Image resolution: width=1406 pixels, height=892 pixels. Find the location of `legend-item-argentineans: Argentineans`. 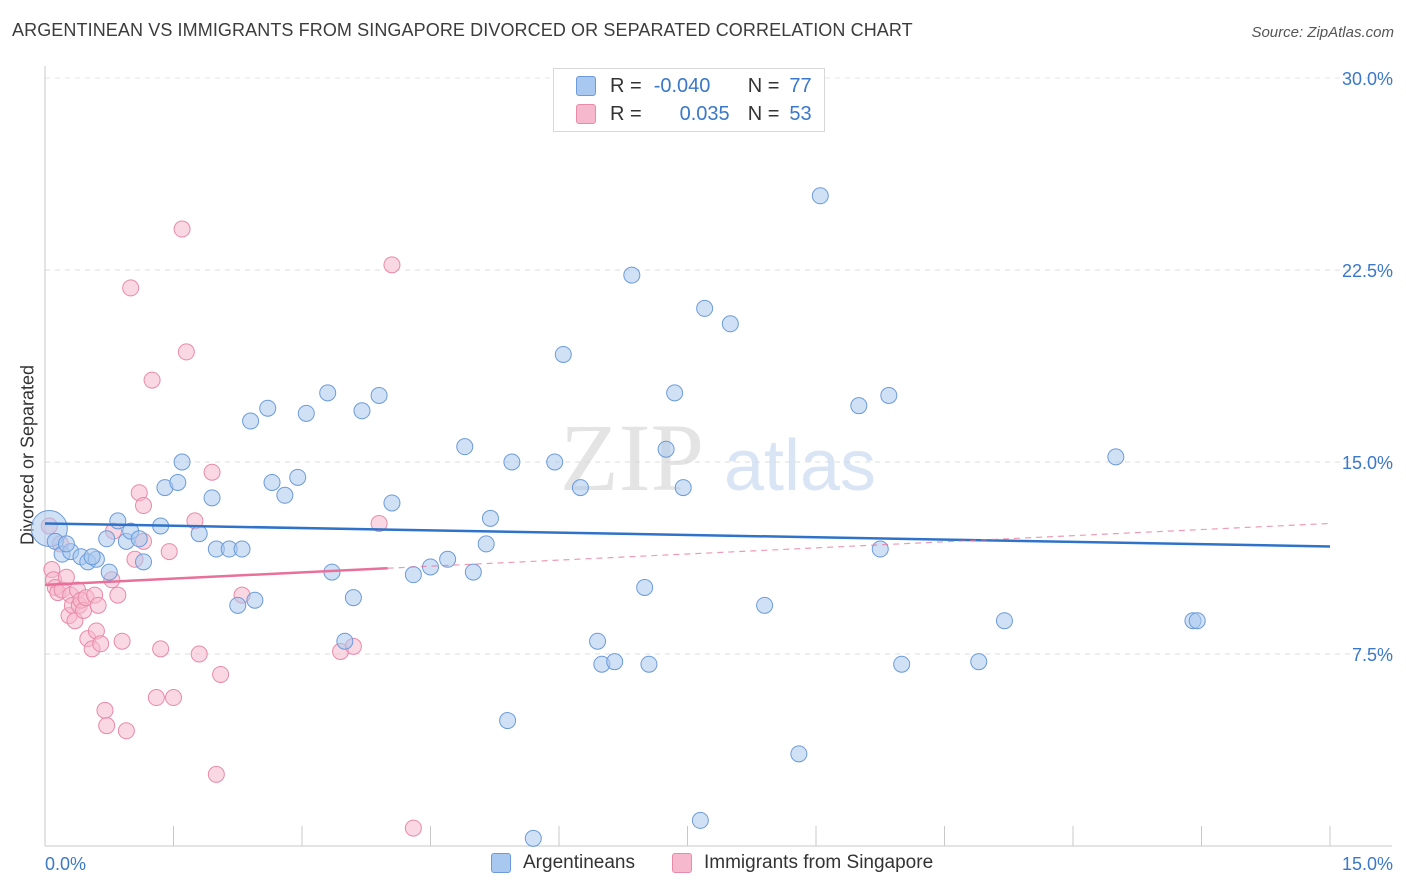

legend-item-argentineans: Argentineans is located at coordinates (563, 863).